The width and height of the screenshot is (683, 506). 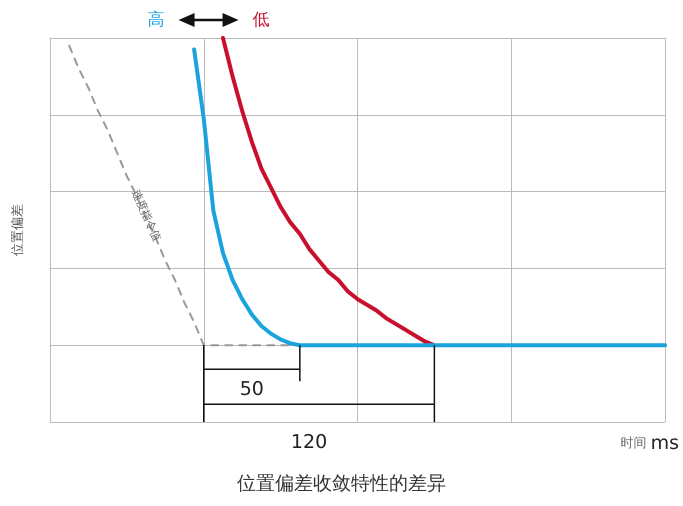 I want to click on text: 位置偏差收敛特性的差异, so click(x=341, y=483).